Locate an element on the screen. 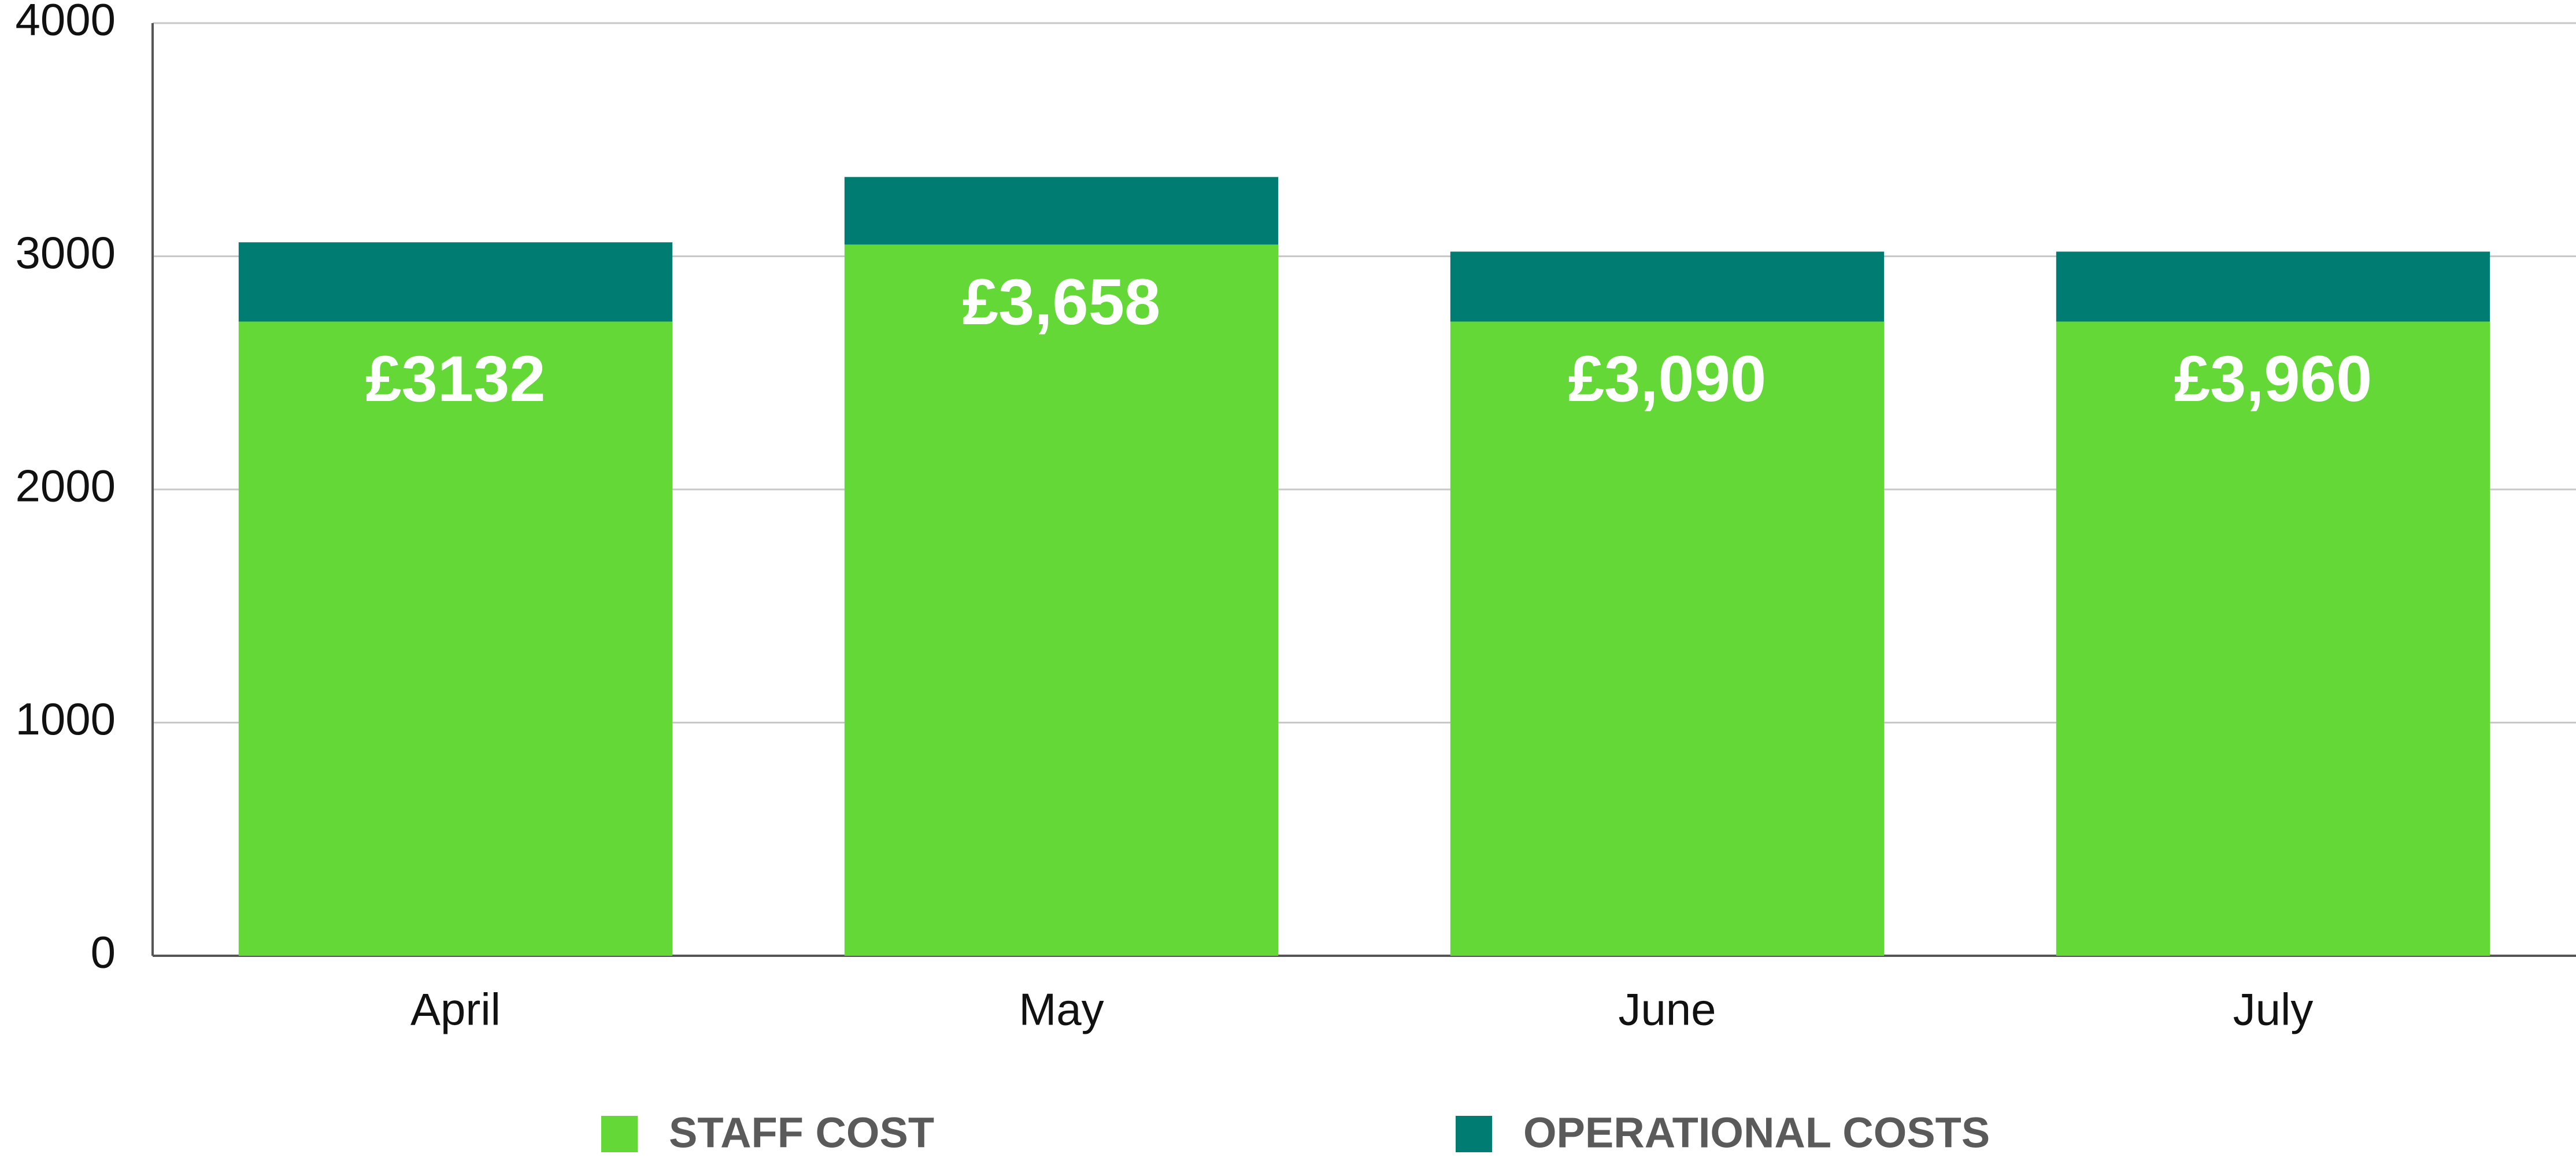 Image resolution: width=2576 pixels, height=1169 pixels. x-tick-label: May is located at coordinates (1061, 1009).